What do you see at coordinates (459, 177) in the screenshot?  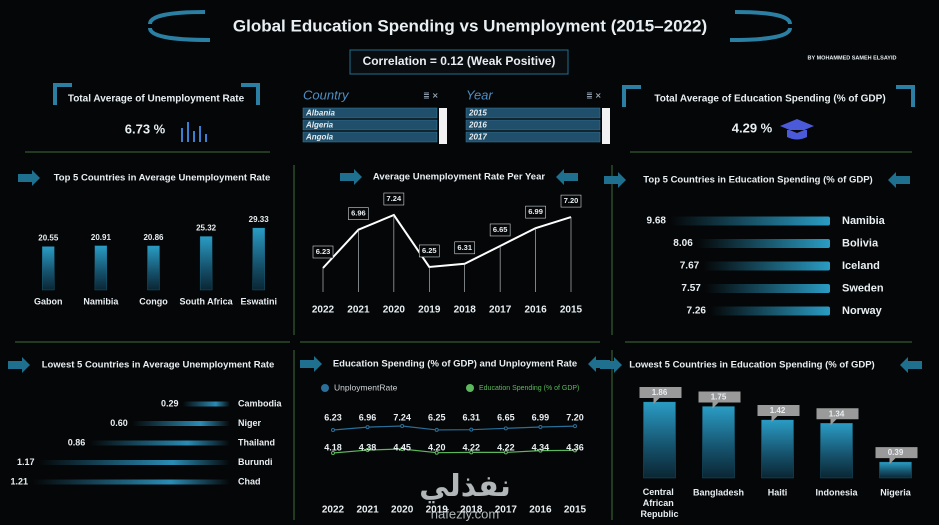 I see `chart-title: Average Unemployment Rate Per Year` at bounding box center [459, 177].